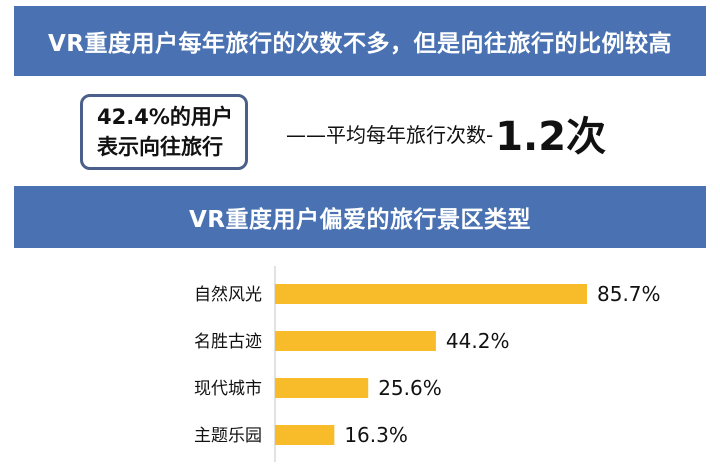 The width and height of the screenshot is (720, 466). What do you see at coordinates (390, 134) in the screenshot?
I see `travel-frequency-label: ——平均每年旅行次数-` at bounding box center [390, 134].